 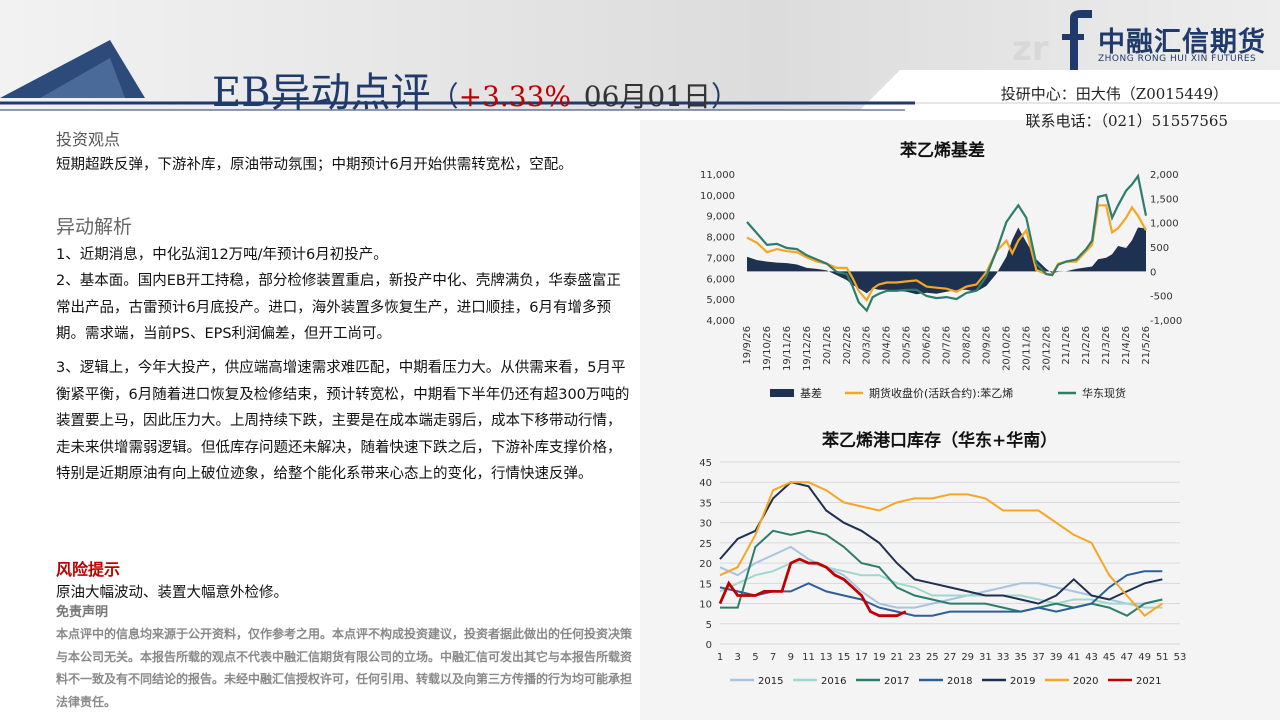 I want to click on x-tick-label: 19/10/26, so click(x=767, y=348).